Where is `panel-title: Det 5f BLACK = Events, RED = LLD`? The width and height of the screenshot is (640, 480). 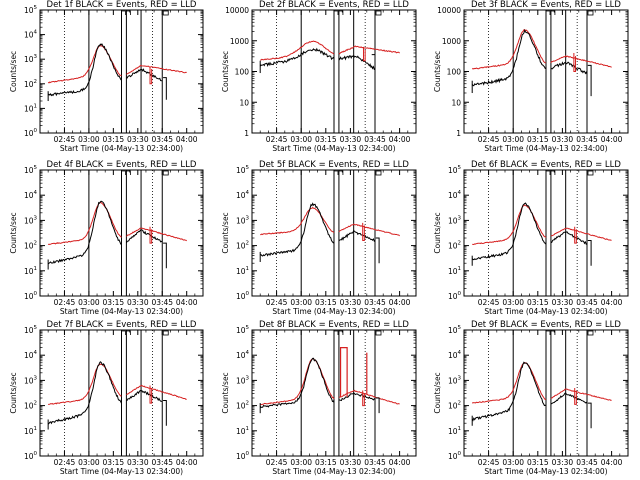 panel-title: Det 5f BLACK = Events, RED = LLD is located at coordinates (334, 165).